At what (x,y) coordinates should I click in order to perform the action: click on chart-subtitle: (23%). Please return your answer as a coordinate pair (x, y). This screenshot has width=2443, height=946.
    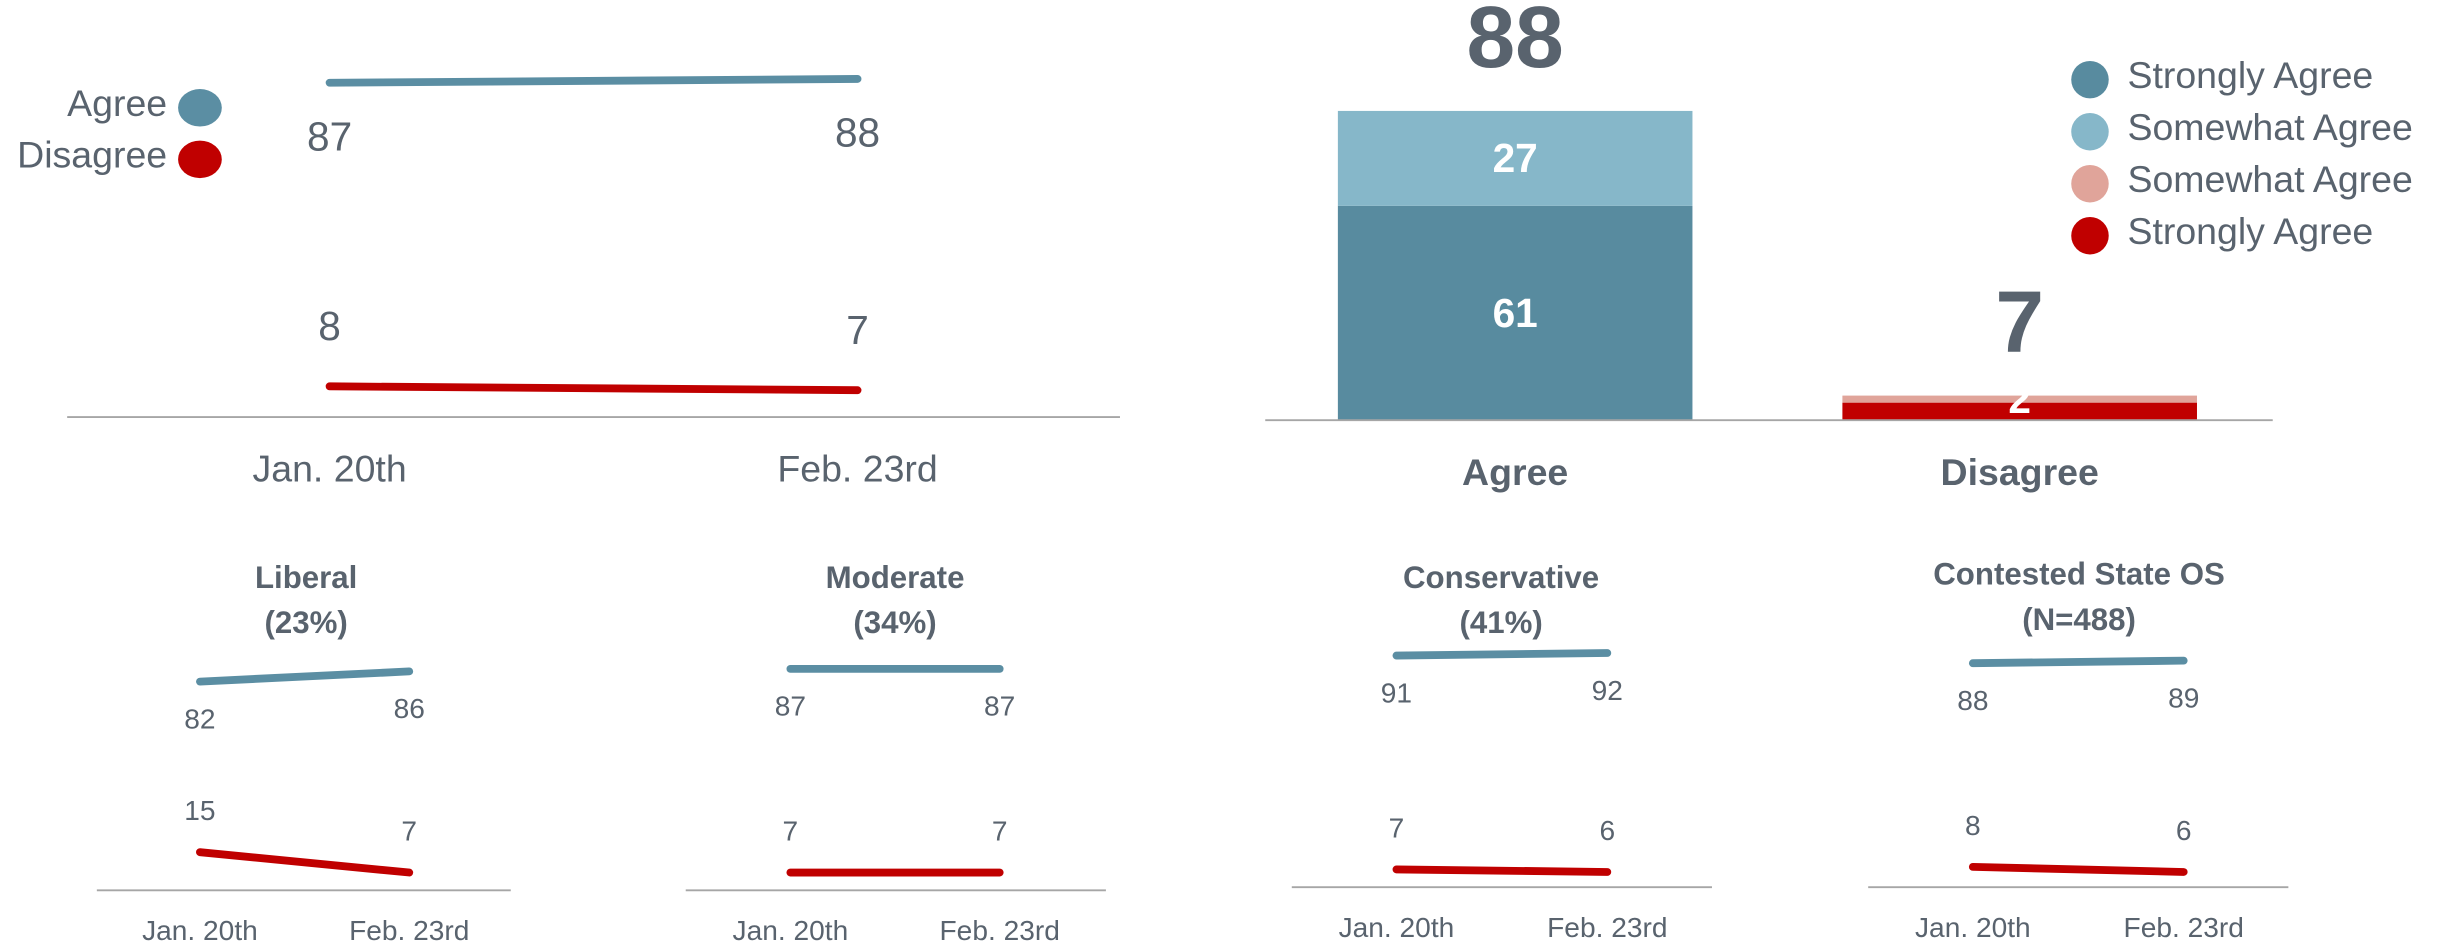
    Looking at the image, I should click on (305, 622).